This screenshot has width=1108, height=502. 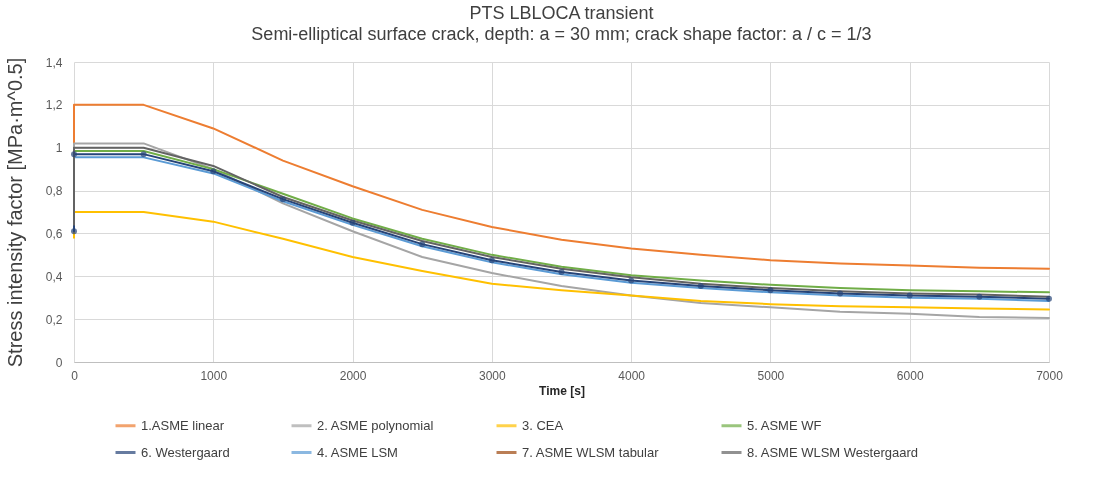 What do you see at coordinates (632, 375) in the screenshot?
I see `x-tick-label: 4000` at bounding box center [632, 375].